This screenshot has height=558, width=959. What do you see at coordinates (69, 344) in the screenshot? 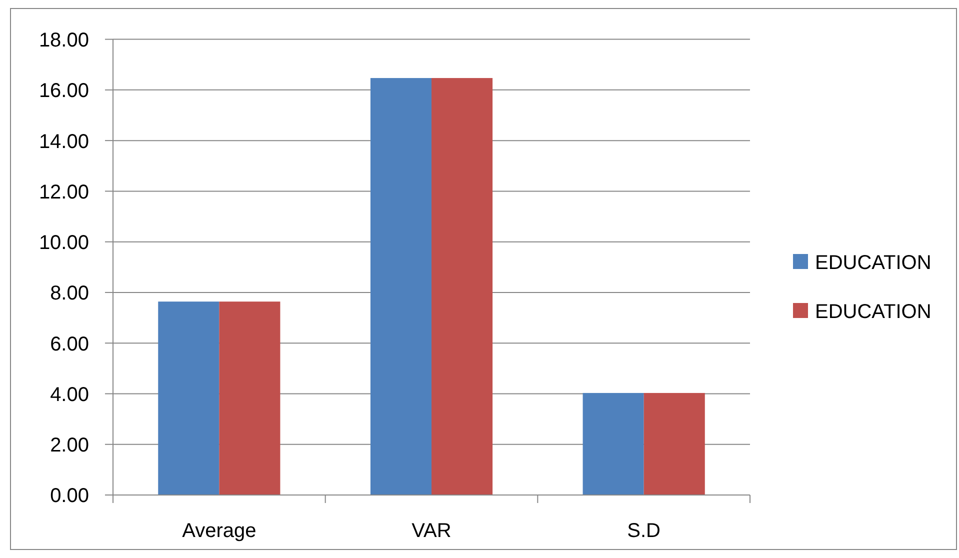
I see `y-tick-label: 6.00` at bounding box center [69, 344].